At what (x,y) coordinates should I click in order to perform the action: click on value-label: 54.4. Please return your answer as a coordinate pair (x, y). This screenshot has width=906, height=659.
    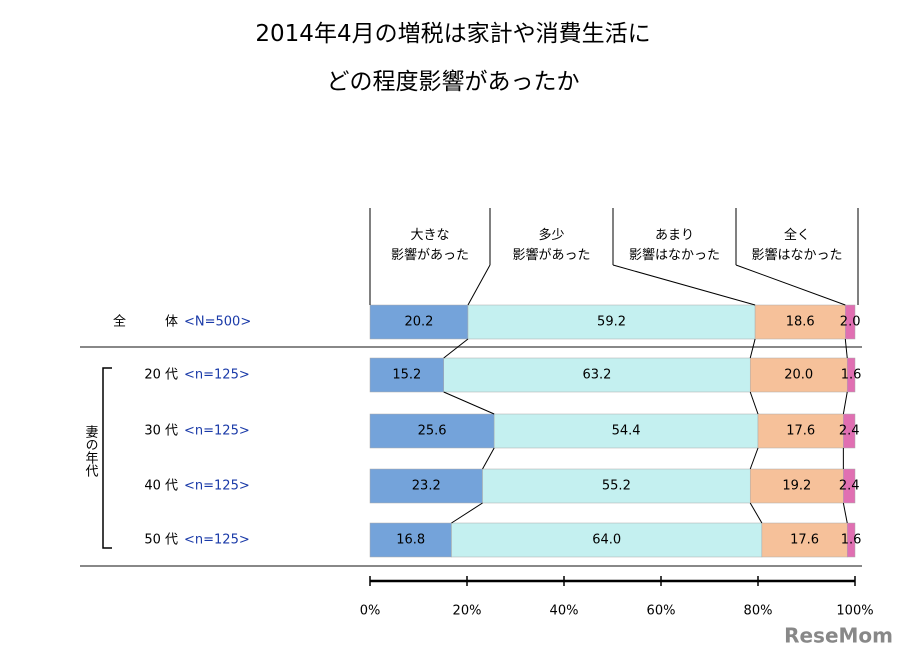
    Looking at the image, I should click on (626, 431).